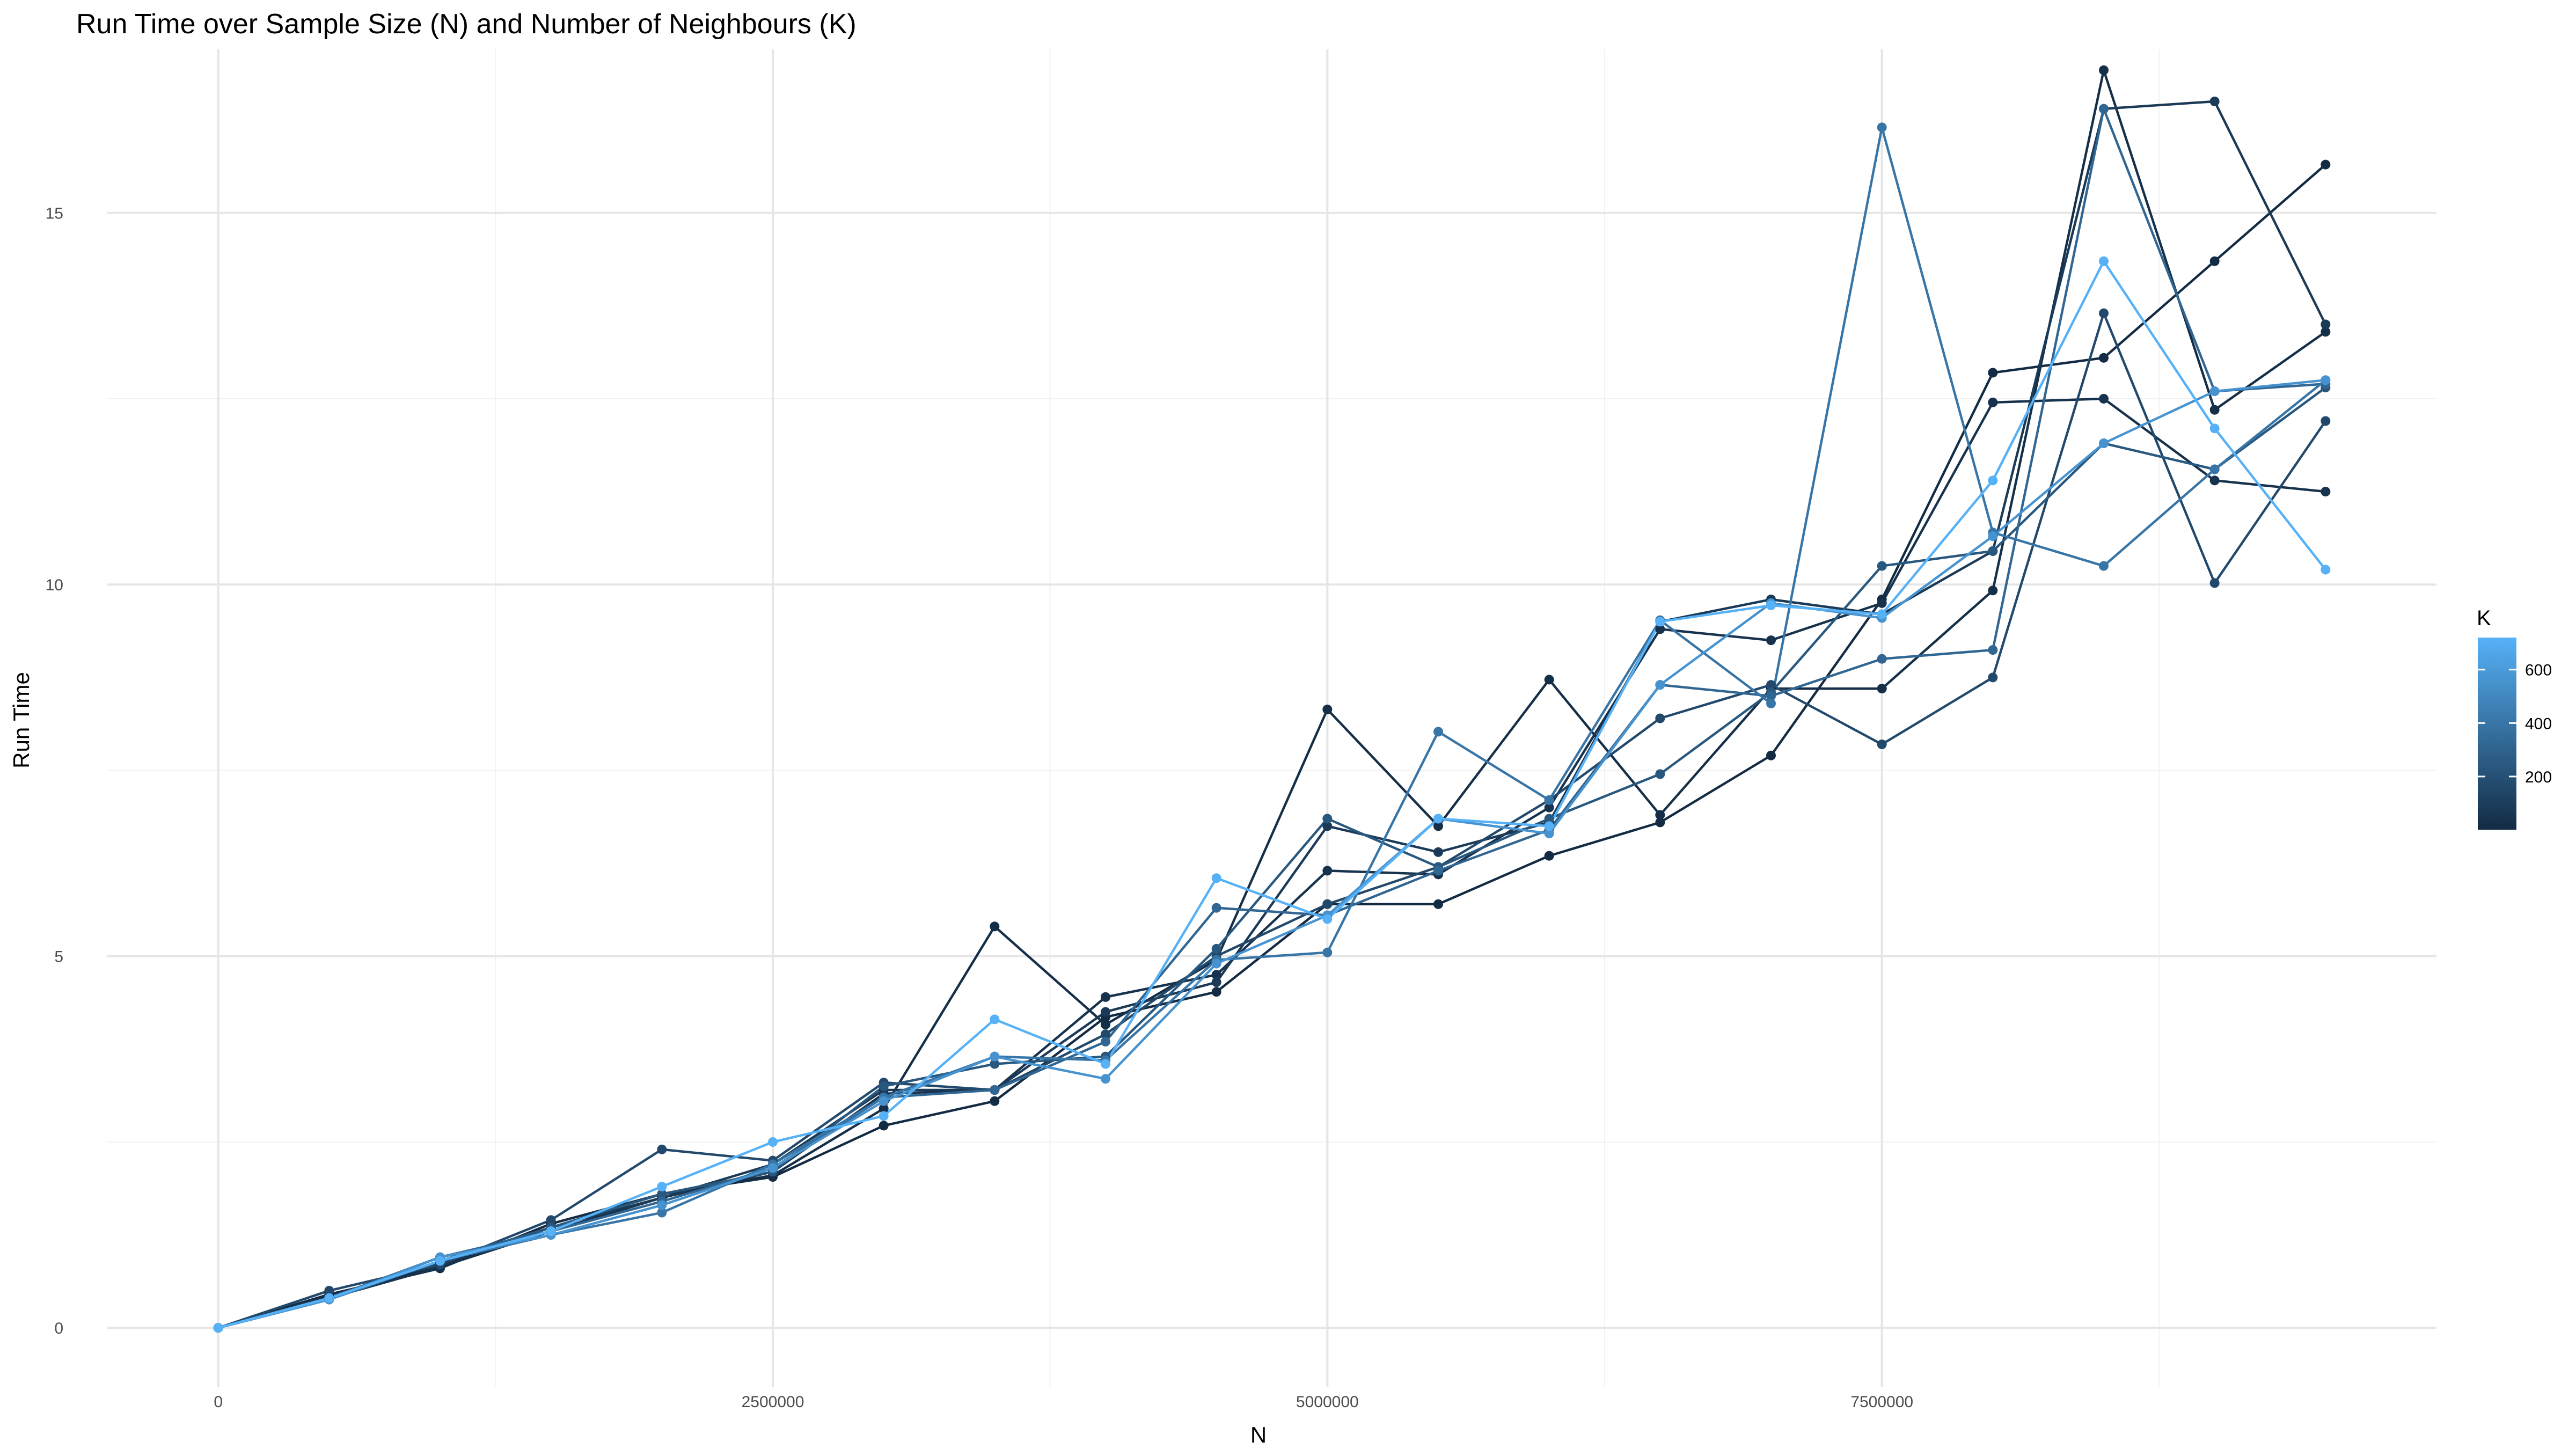  Describe the element at coordinates (773, 1402) in the screenshot. I see `x-tick-label: 2500000` at that location.